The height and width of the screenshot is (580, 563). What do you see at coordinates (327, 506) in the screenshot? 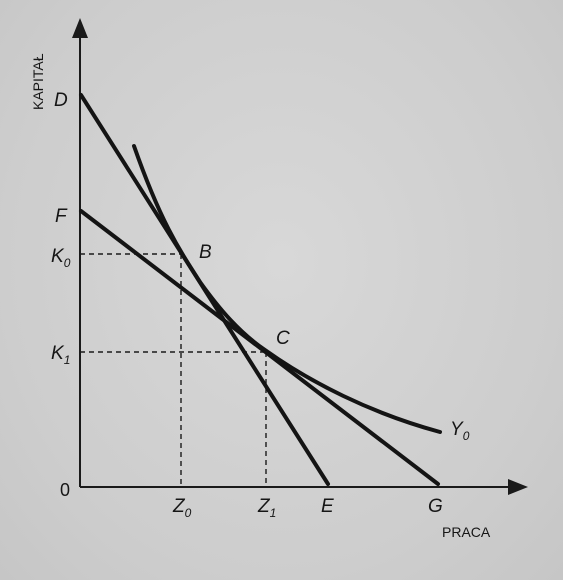
I see `point-e-label: E` at bounding box center [327, 506].